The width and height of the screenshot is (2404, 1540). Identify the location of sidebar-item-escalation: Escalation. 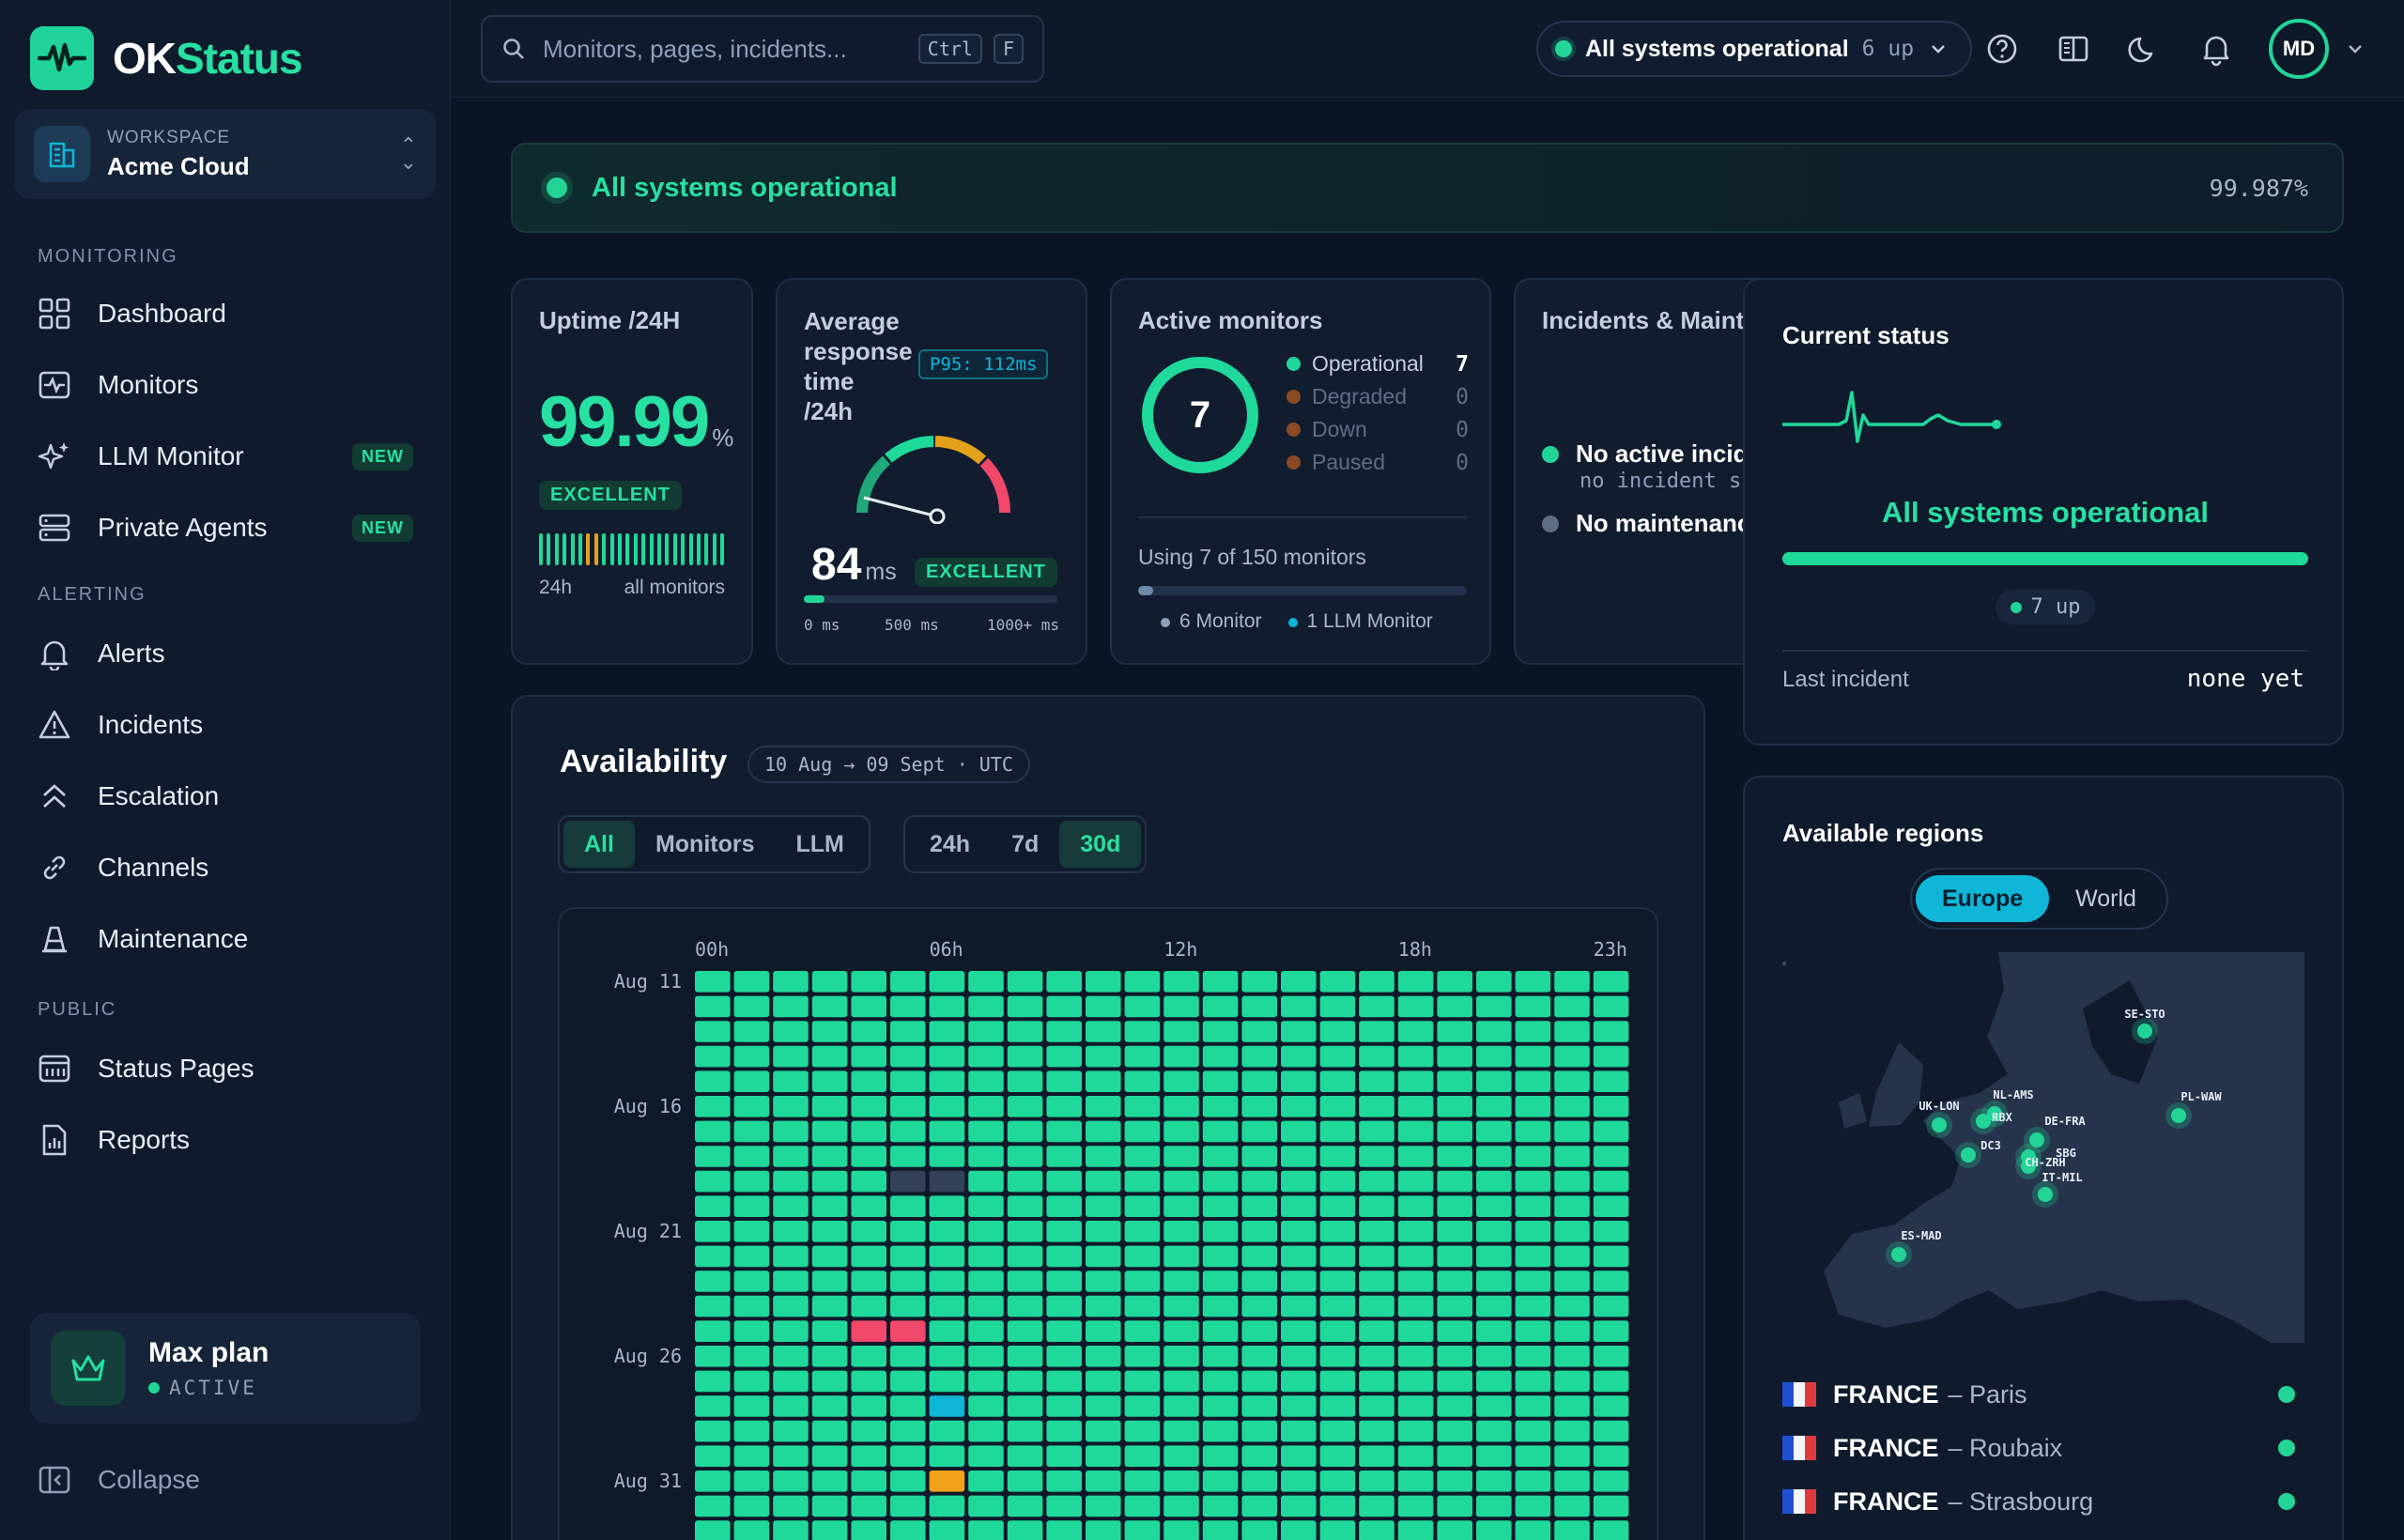
(225, 796).